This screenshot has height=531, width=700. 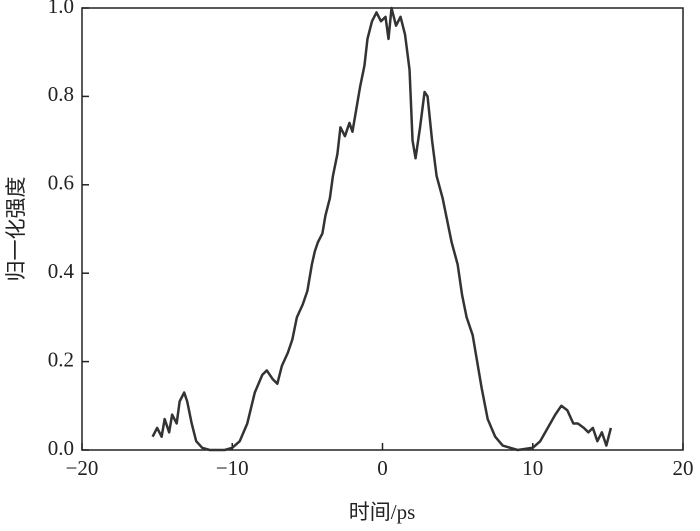 What do you see at coordinates (382, 468) in the screenshot?
I see `x-tick-label: 0` at bounding box center [382, 468].